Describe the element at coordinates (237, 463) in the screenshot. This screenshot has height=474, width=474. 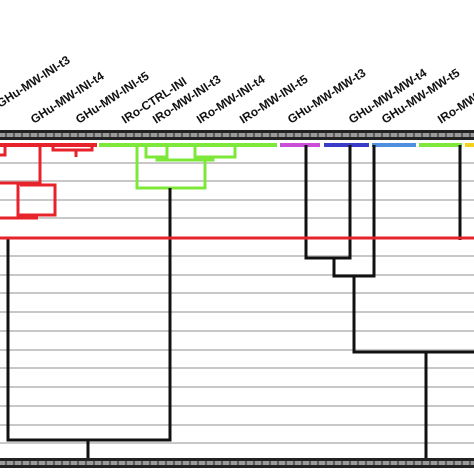
I see `bottom-axis-bar` at that location.